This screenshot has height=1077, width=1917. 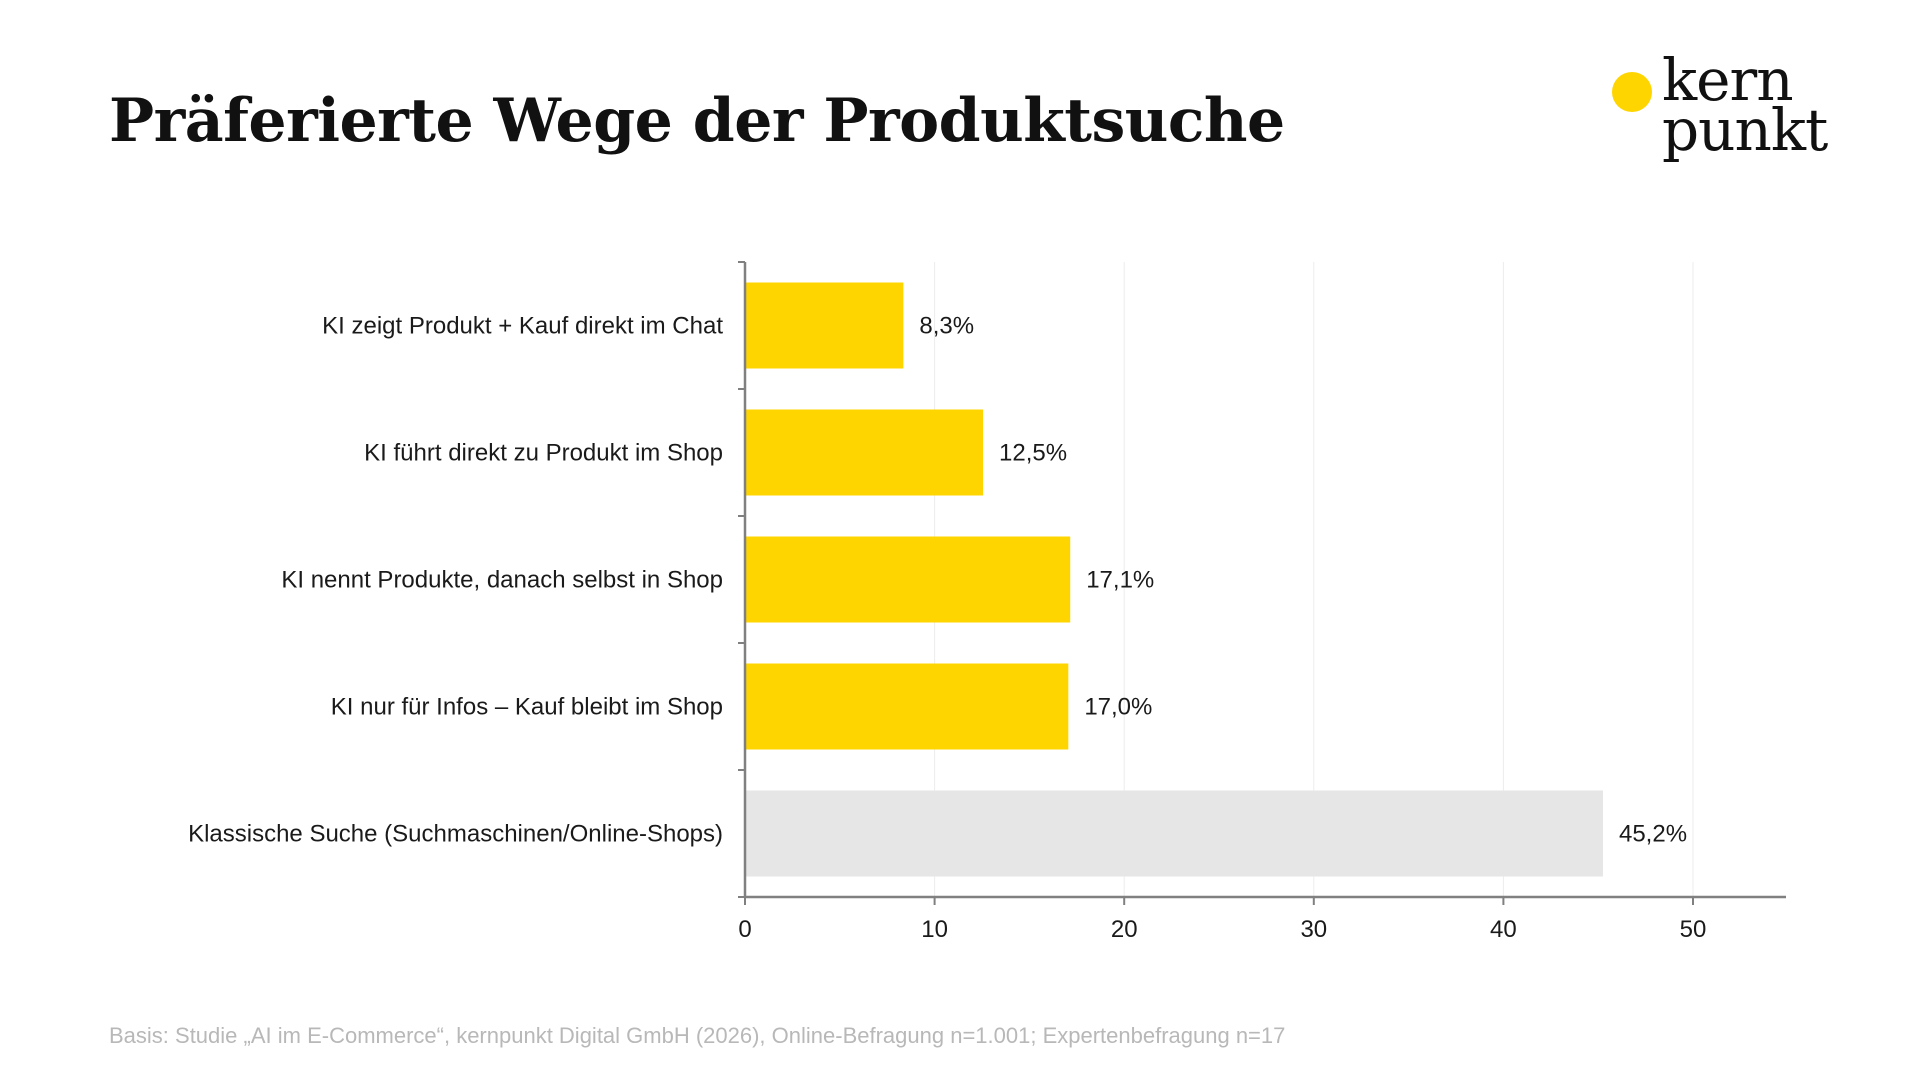 What do you see at coordinates (946, 326) in the screenshot?
I see `value-label-1: 8,3%` at bounding box center [946, 326].